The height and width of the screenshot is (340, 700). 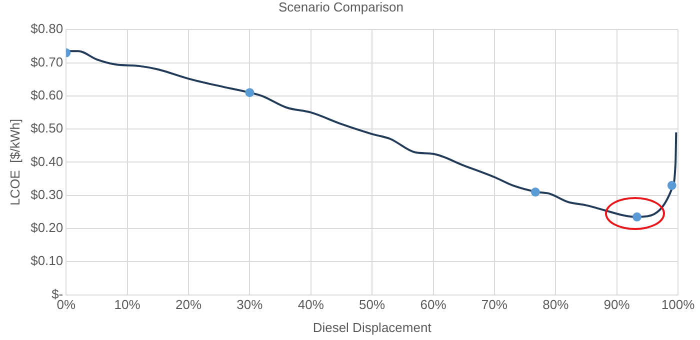 What do you see at coordinates (127, 304) in the screenshot?
I see `x-tick-label: 10%` at bounding box center [127, 304].